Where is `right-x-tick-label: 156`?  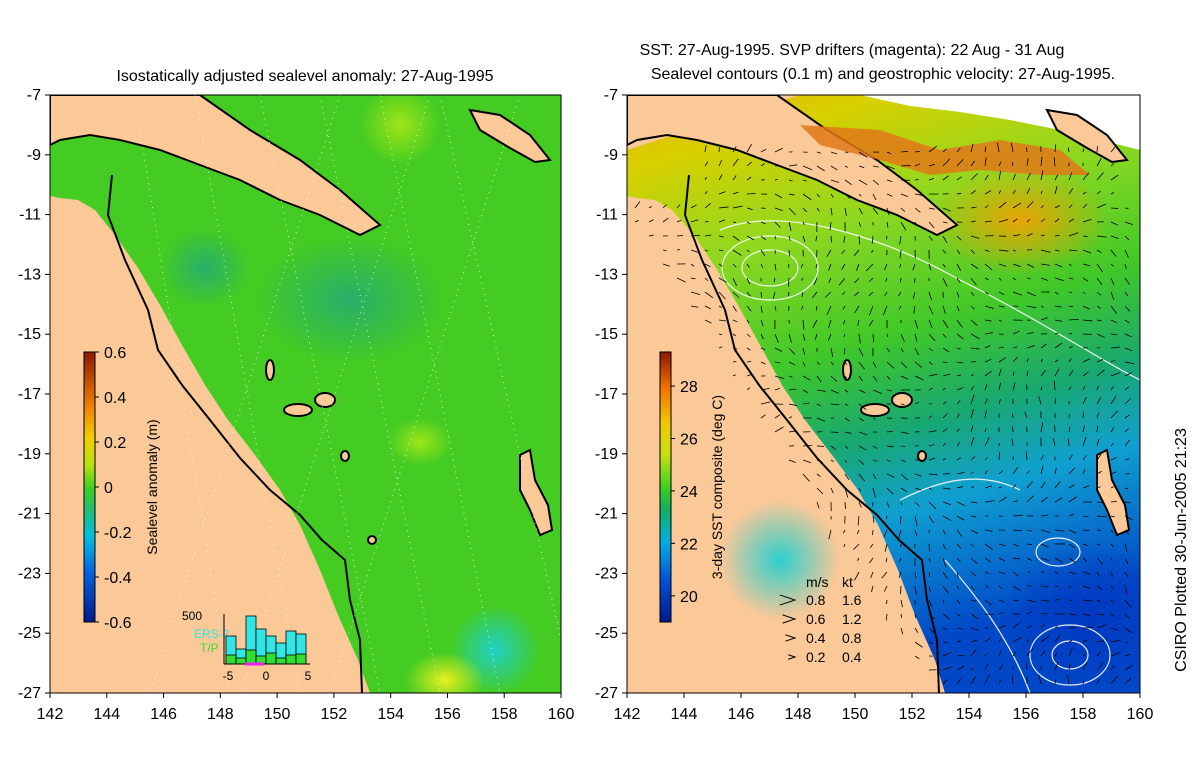
right-x-tick-label: 156 is located at coordinates (1026, 714).